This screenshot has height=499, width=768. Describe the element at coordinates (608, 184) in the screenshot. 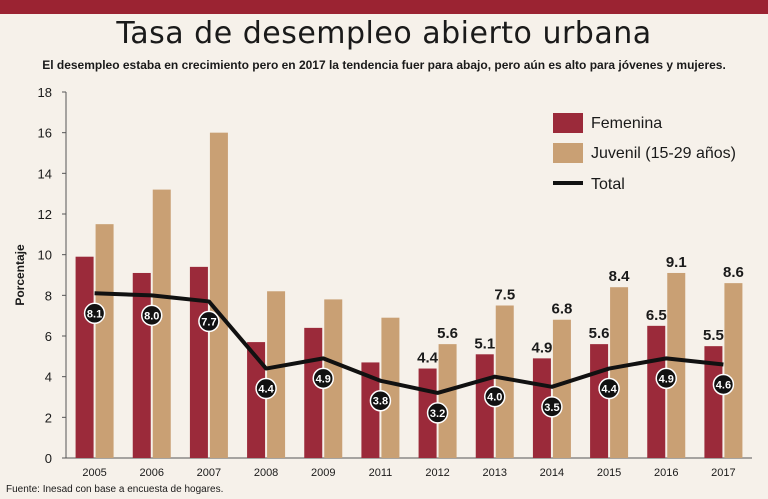

I see `legend-label-total: Total` at that location.